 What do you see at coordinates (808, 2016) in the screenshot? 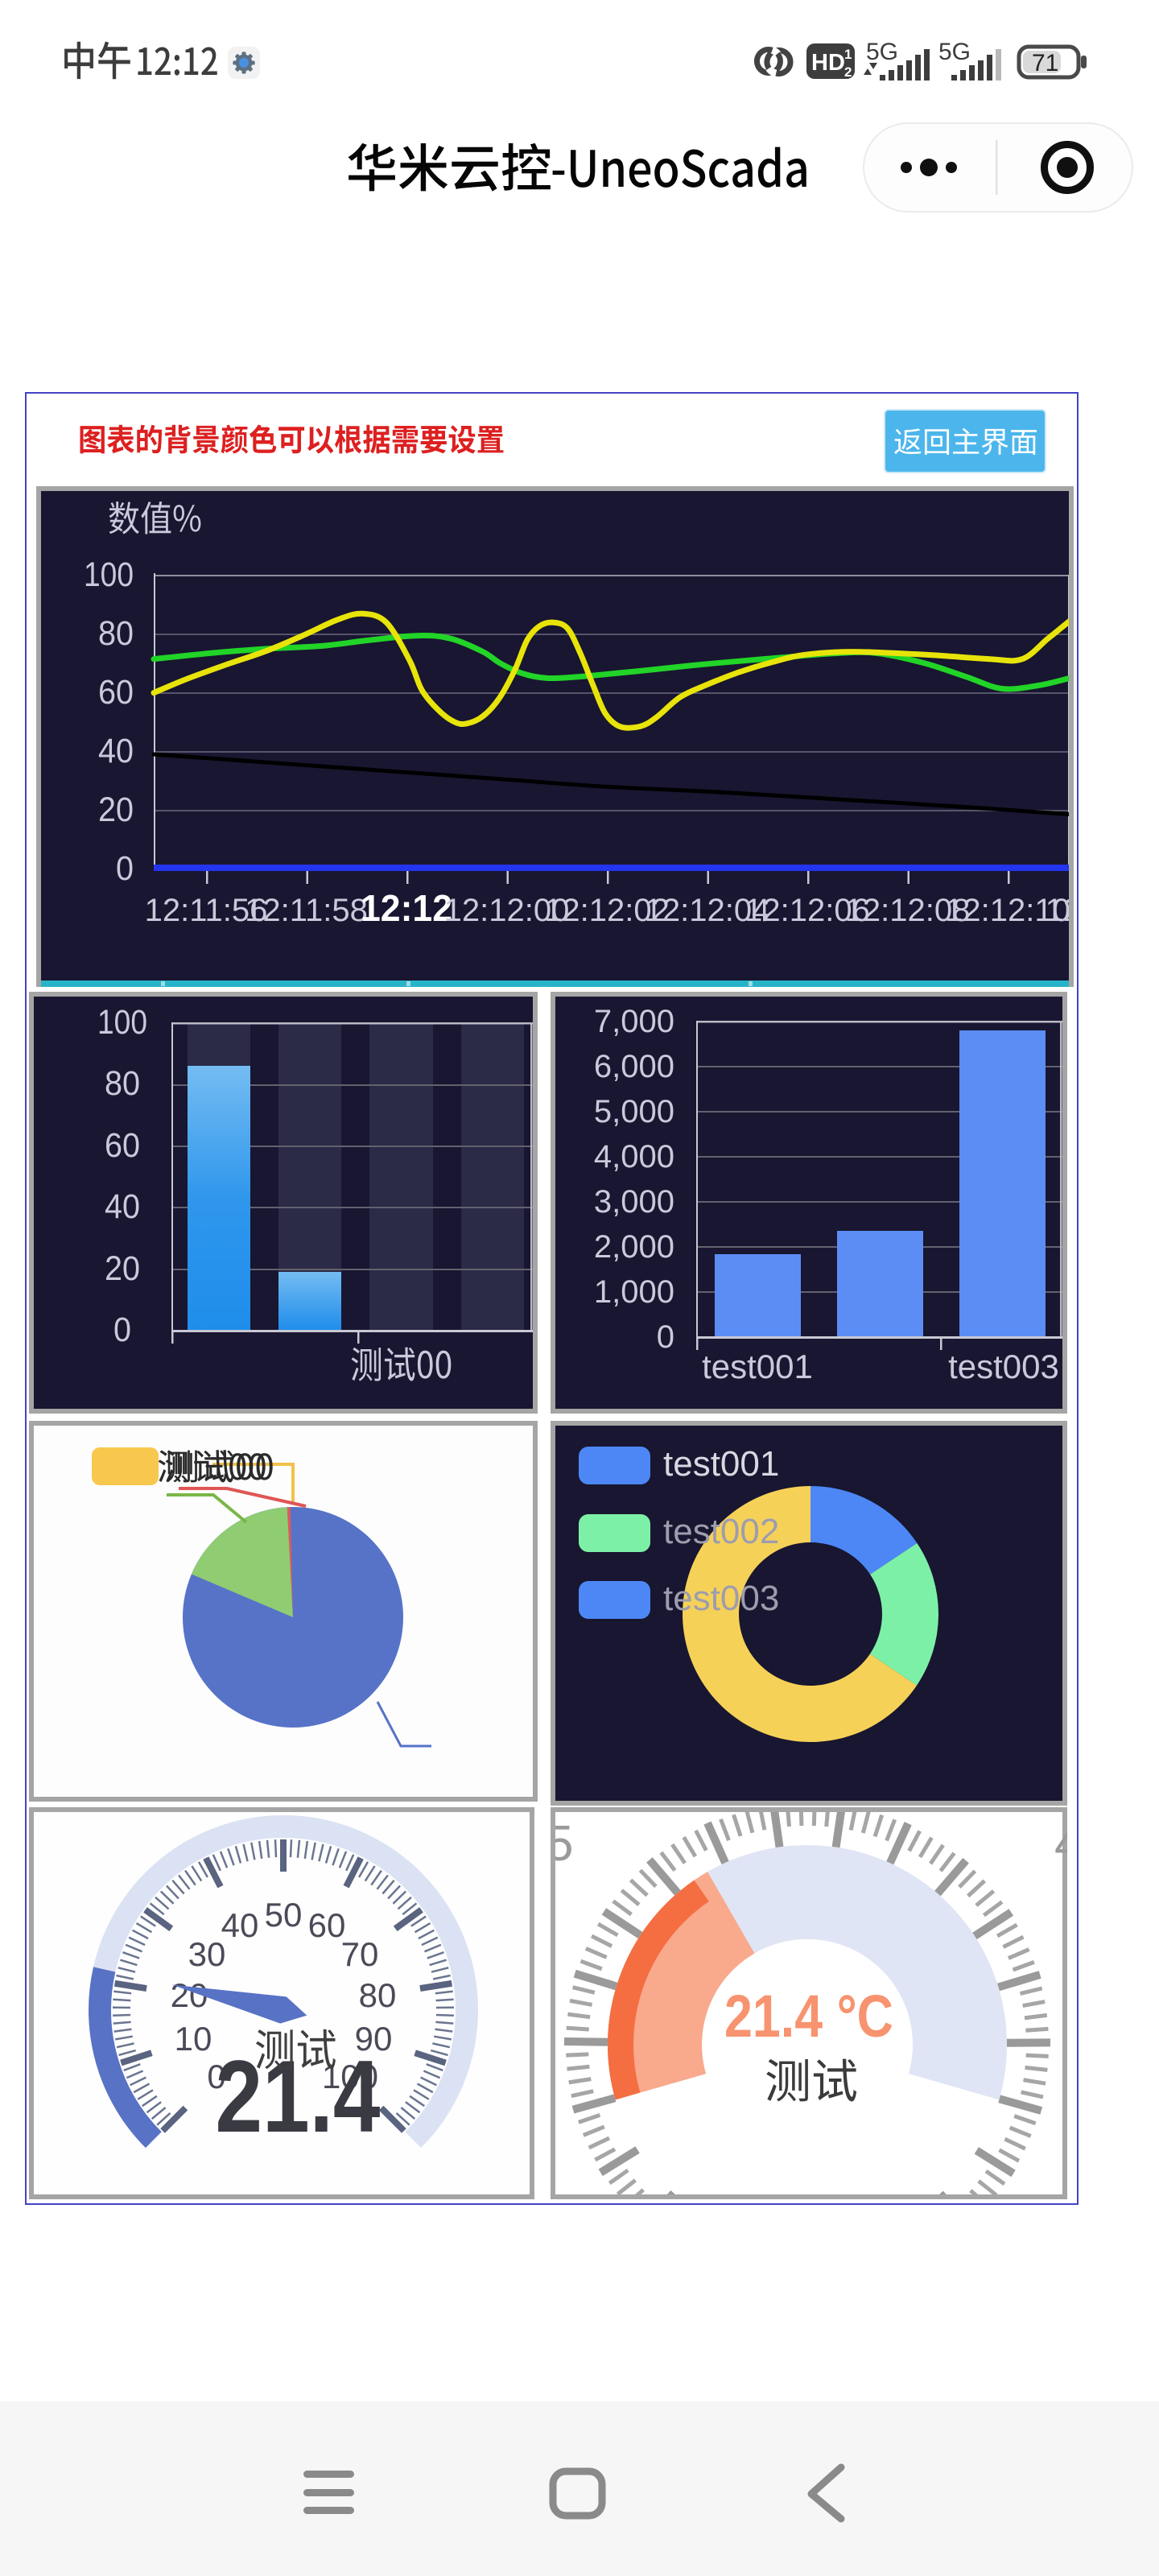
I see `svg-text: 21.4 °C` at bounding box center [808, 2016].